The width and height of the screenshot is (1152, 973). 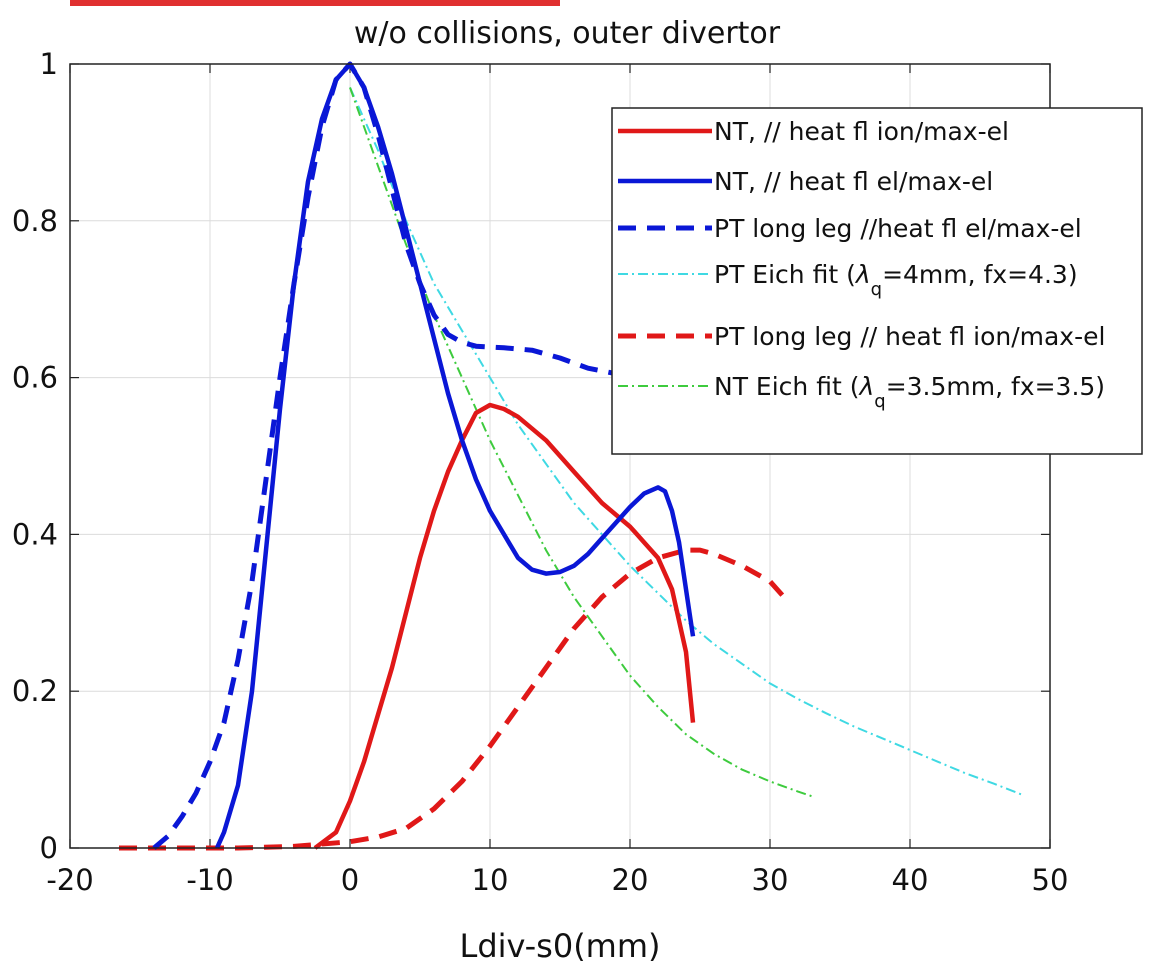 I want to click on y-tick-label: 0, so click(x=49, y=848).